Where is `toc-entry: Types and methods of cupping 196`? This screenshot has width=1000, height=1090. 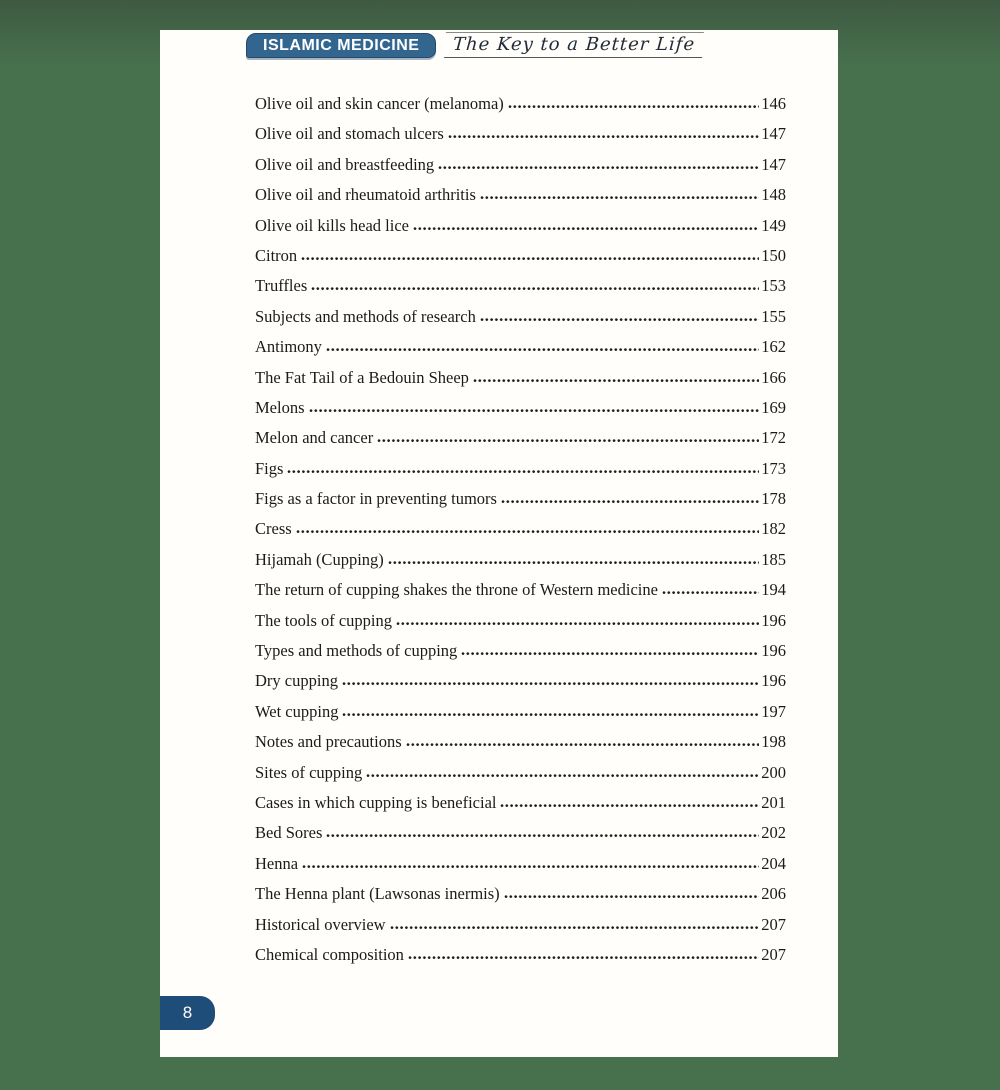 toc-entry: Types and methods of cupping 196 is located at coordinates (520, 651).